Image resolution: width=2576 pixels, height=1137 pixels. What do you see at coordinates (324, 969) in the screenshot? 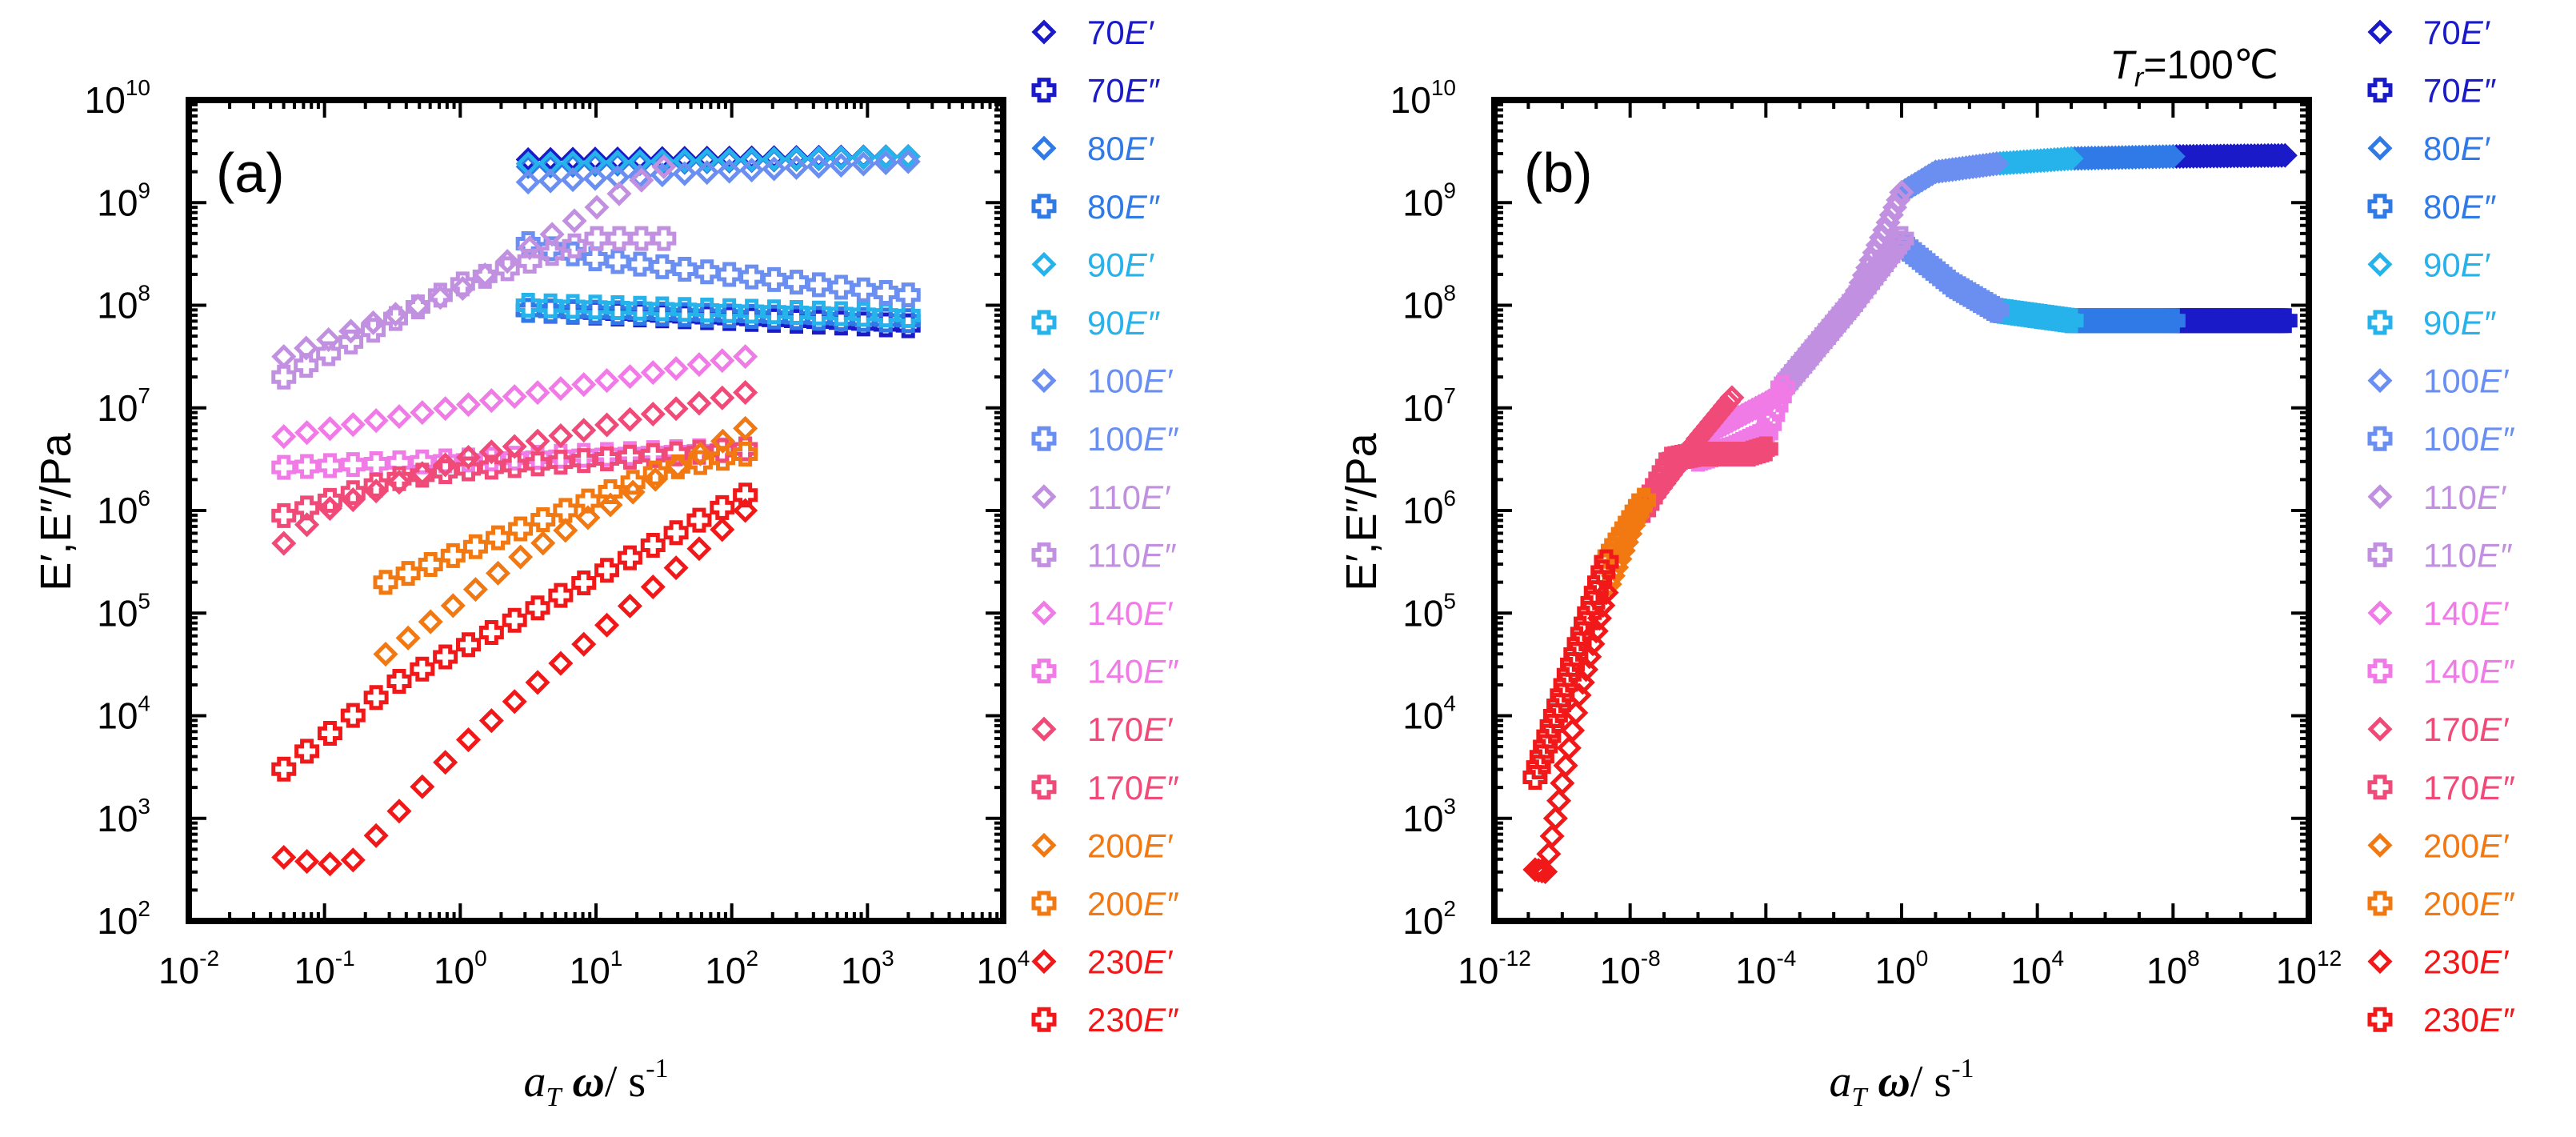
I see `x-tick-label: 10⁻¹` at bounding box center [324, 969].